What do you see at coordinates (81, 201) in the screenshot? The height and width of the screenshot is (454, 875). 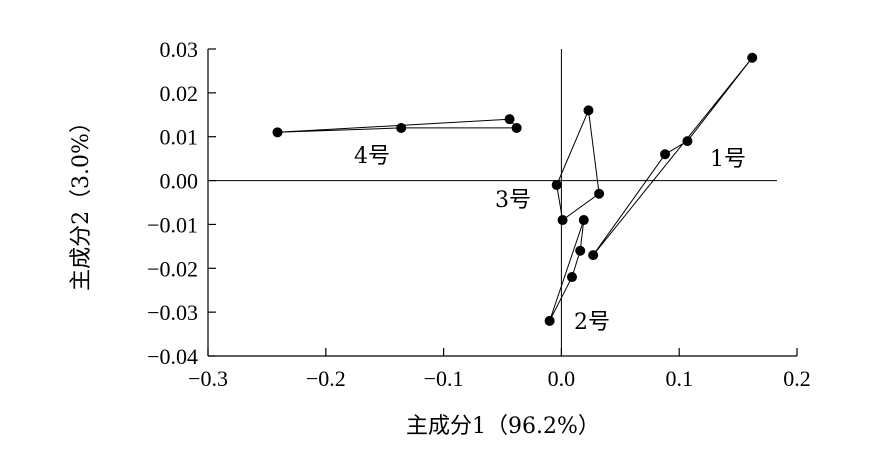 I see `y-axis-title: 主成分2（3.0%）` at bounding box center [81, 201].